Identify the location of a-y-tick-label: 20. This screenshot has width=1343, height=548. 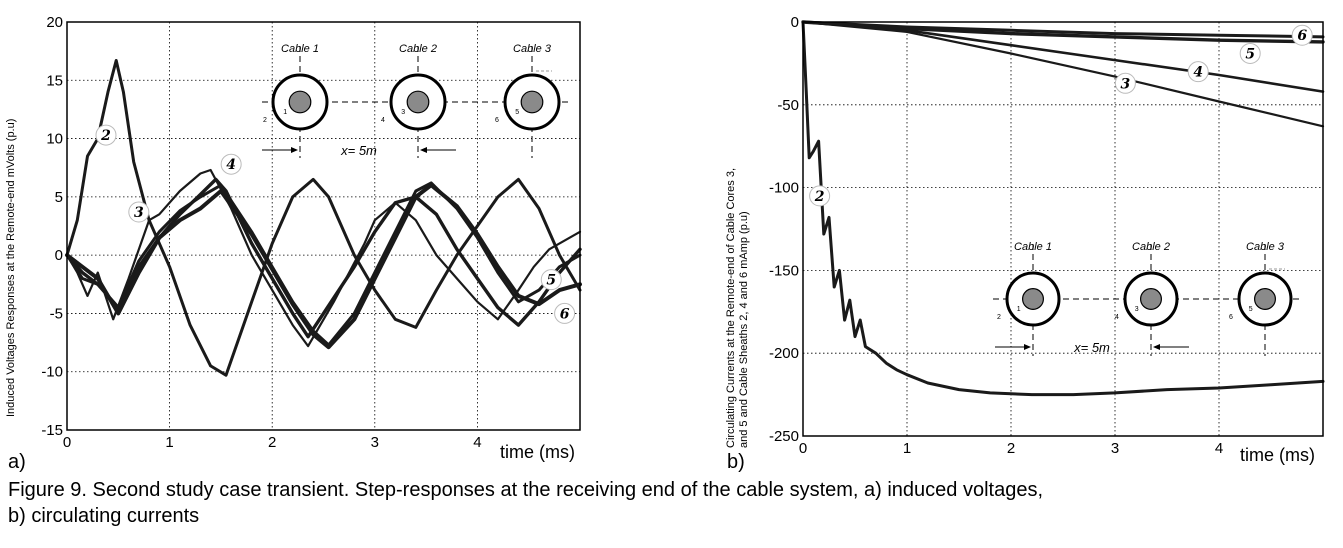
(54, 22).